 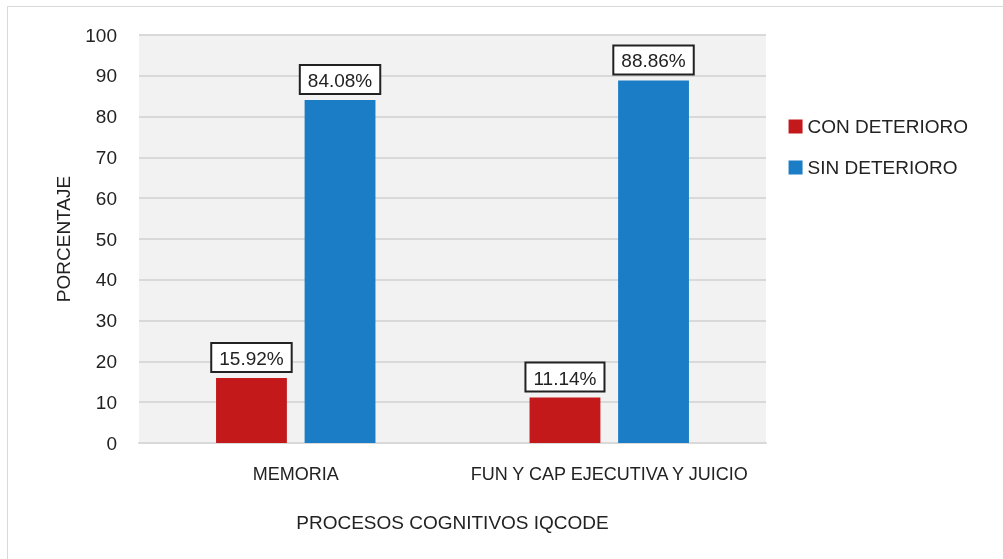 I want to click on y-tick-label: 50, so click(x=106, y=239).